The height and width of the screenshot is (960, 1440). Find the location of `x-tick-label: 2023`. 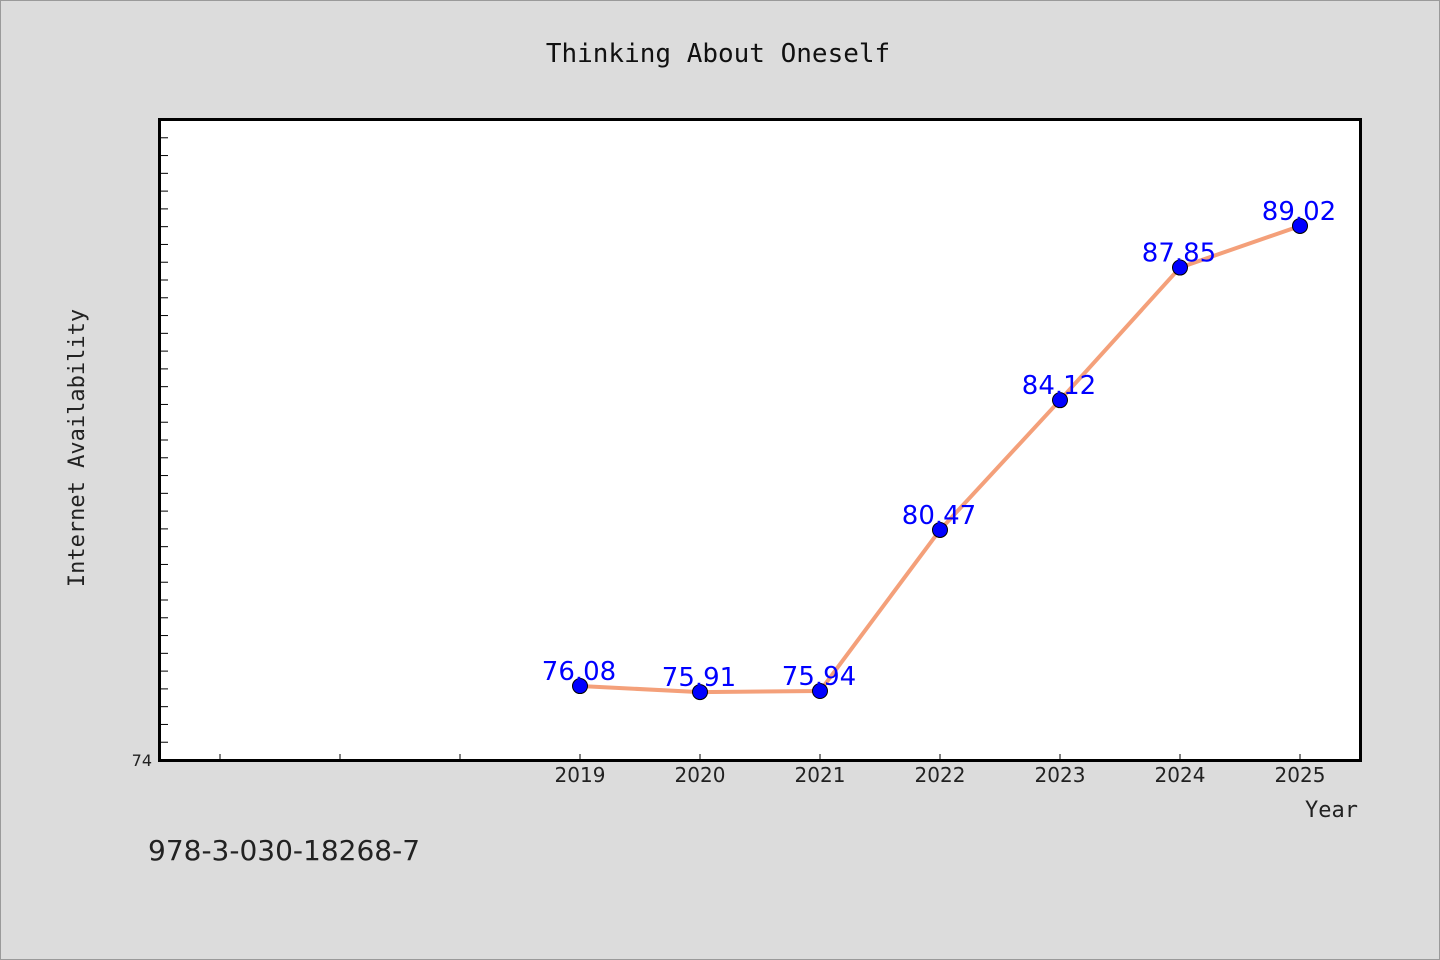

x-tick-label: 2023 is located at coordinates (1060, 775).